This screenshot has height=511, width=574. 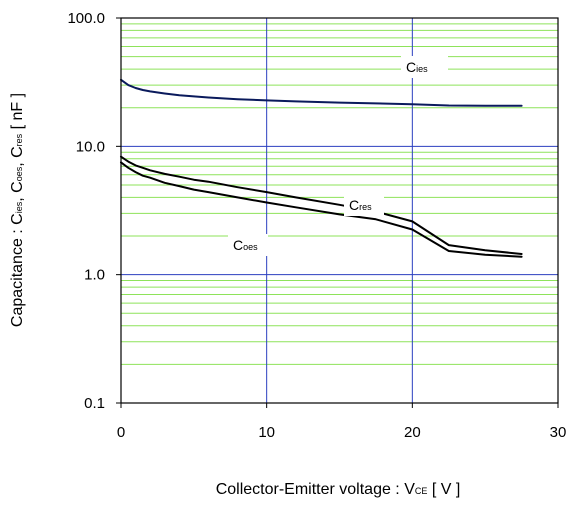 What do you see at coordinates (86, 18) in the screenshot?
I see `y-tick-label: 100.0` at bounding box center [86, 18].